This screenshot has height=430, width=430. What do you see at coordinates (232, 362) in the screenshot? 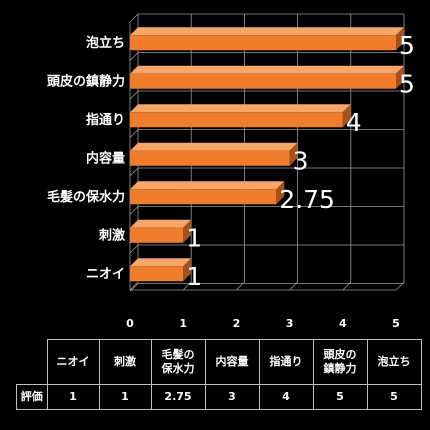
I see `data-table-header-cell: 内容量` at bounding box center [232, 362].